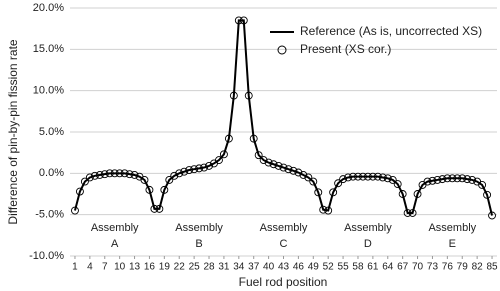 The height and width of the screenshot is (291, 500). What do you see at coordinates (403, 267) in the screenshot?
I see `x-tick-label: 67` at bounding box center [403, 267].